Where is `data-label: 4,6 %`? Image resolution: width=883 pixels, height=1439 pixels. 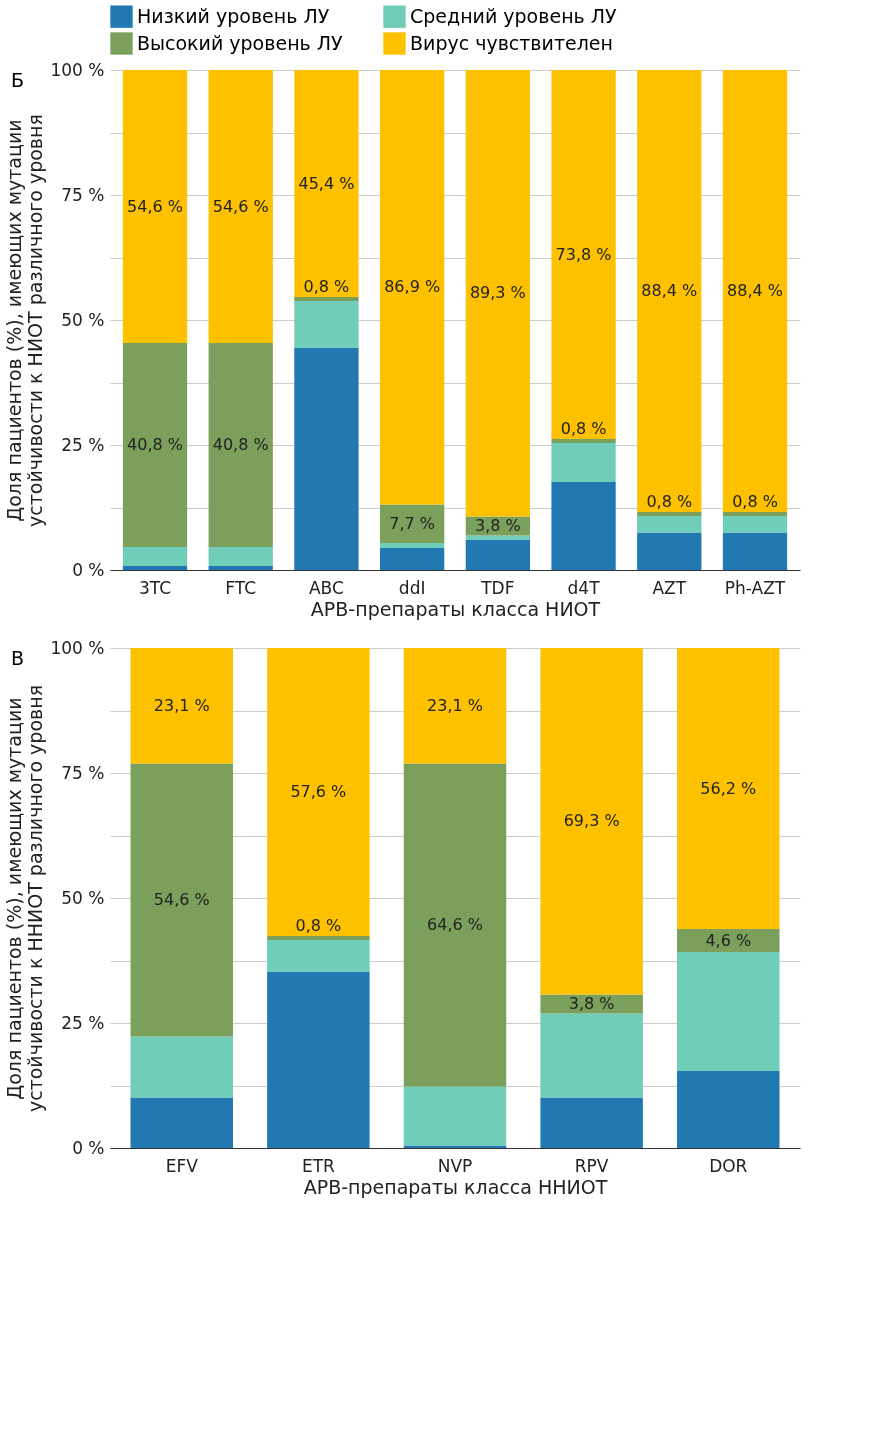
data-label: 4,6 % is located at coordinates (728, 940).